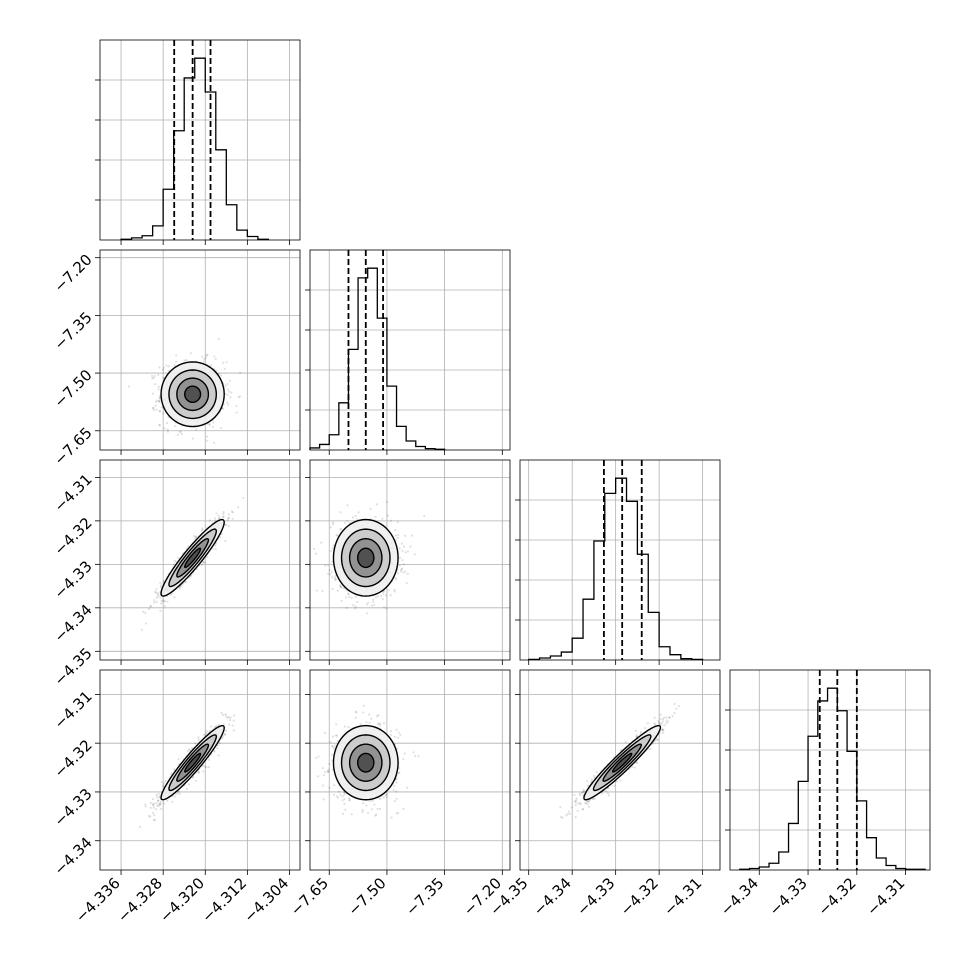 Image resolution: width=970 pixels, height=970 pixels. I want to click on density-fill, so click(365, 762).